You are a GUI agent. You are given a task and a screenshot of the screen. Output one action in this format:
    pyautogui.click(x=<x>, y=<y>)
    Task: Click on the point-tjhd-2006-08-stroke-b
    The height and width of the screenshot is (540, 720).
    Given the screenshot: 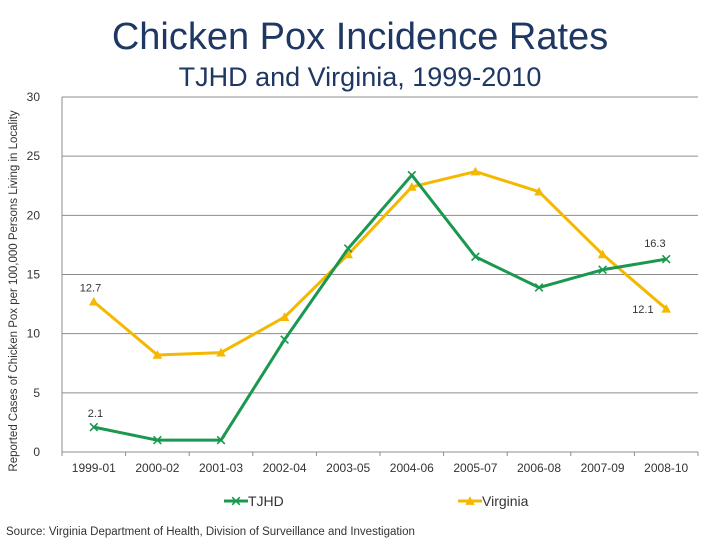 What is the action you would take?
    pyautogui.click(x=539, y=287)
    